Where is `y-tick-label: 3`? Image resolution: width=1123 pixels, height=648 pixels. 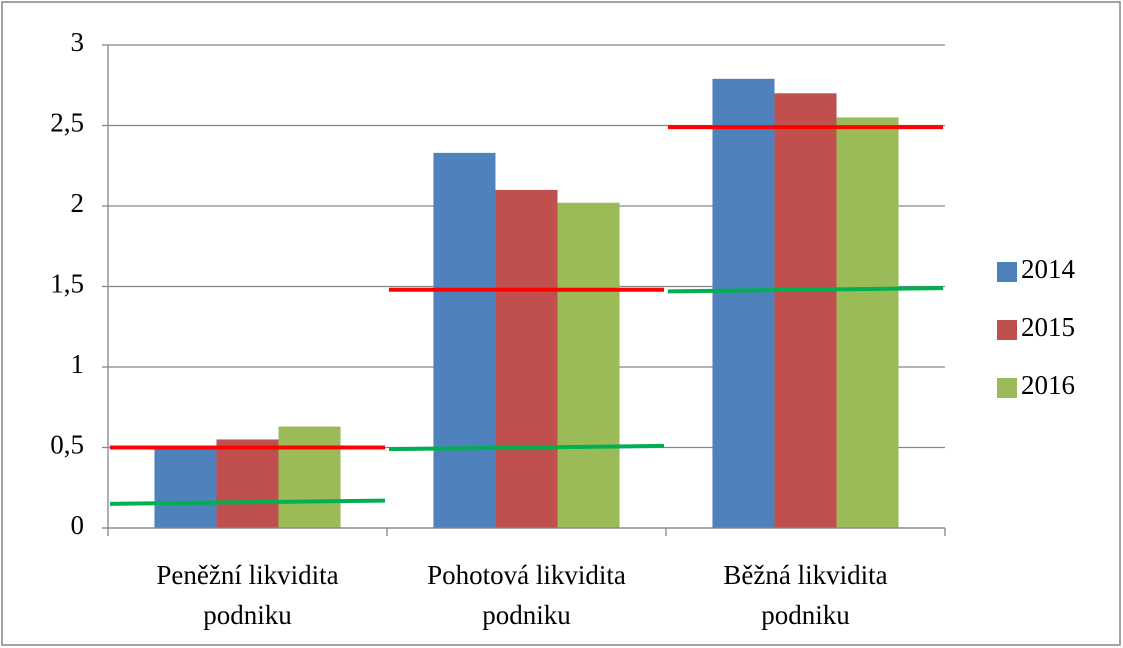 y-tick-label: 3 is located at coordinates (78, 42).